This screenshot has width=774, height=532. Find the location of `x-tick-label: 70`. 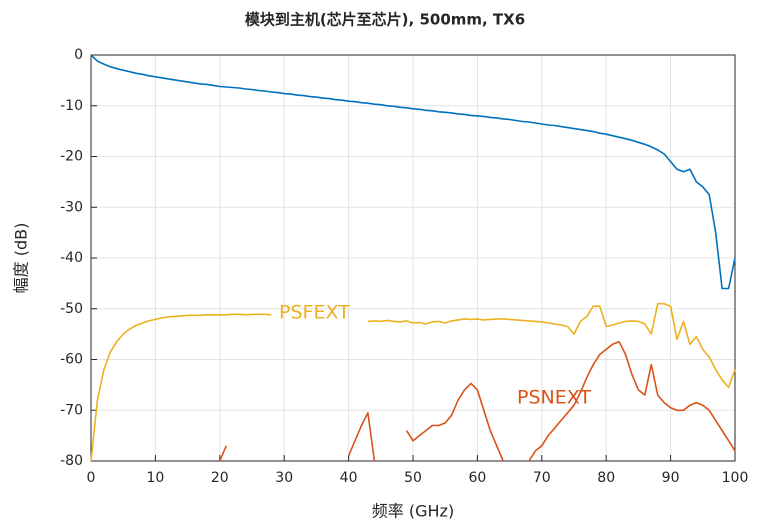

x-tick-label: 70 is located at coordinates (542, 478).